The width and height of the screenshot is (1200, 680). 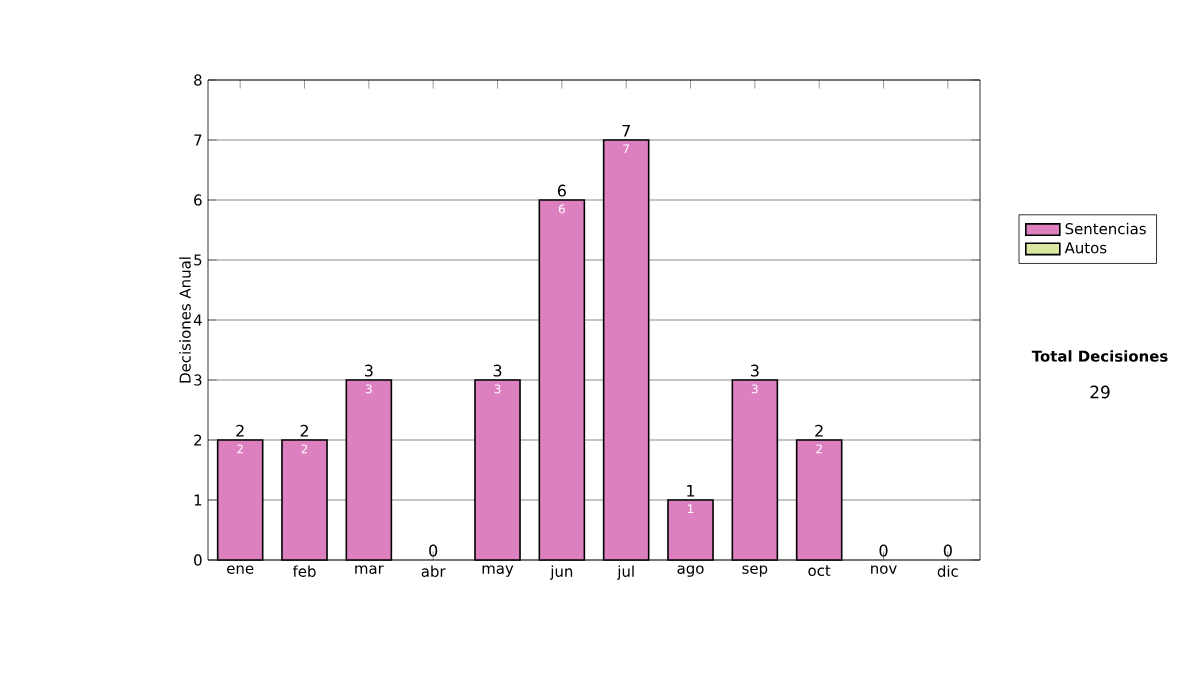 What do you see at coordinates (1100, 392) in the screenshot?
I see `text: 29` at bounding box center [1100, 392].